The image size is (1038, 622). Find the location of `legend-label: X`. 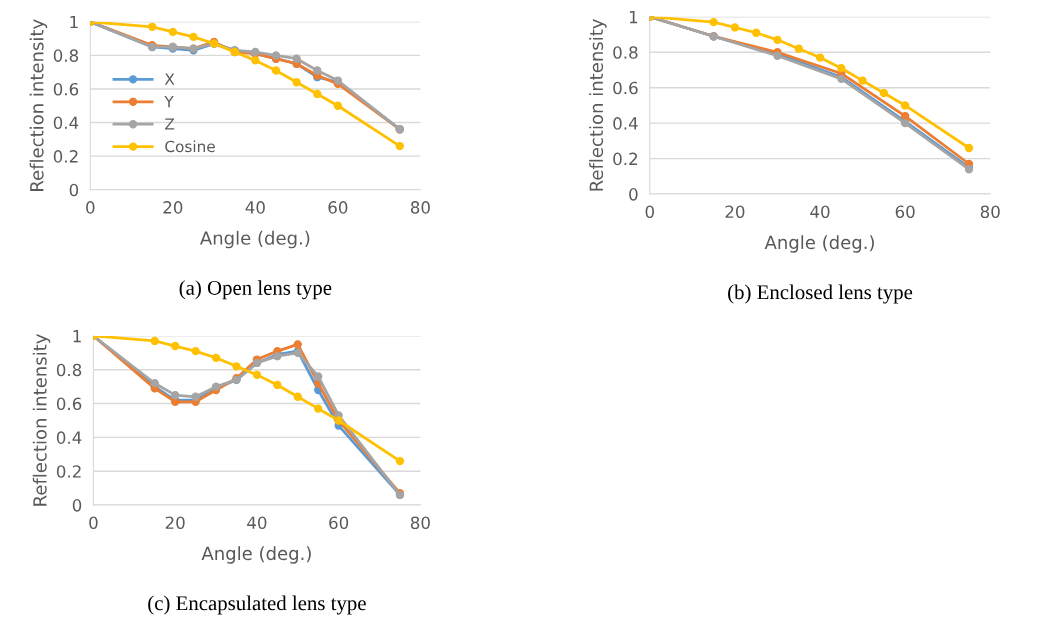

legend-label: X is located at coordinates (169, 79).